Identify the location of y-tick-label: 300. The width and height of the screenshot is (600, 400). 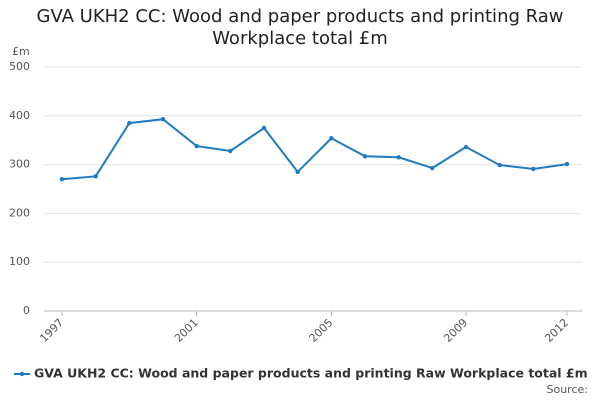
(19, 164).